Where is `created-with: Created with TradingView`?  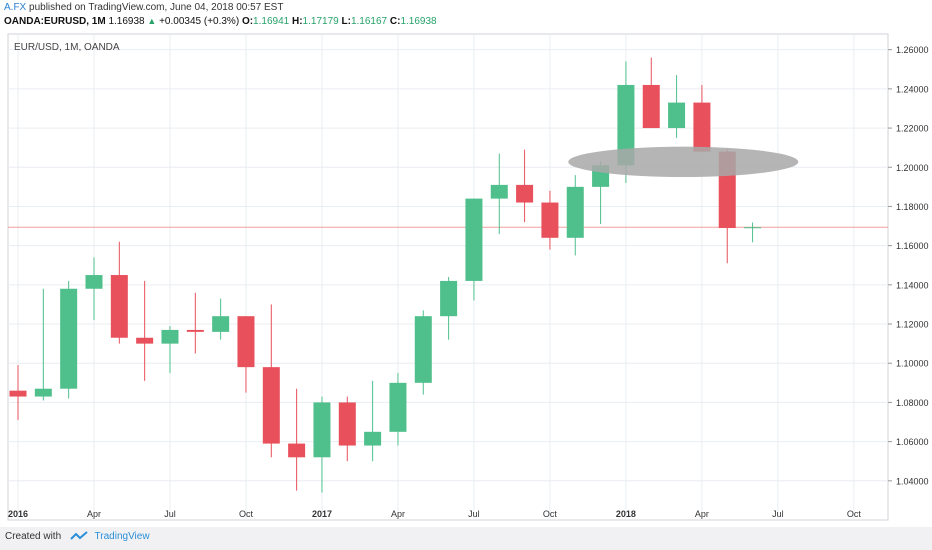 created-with: Created with TradingView is located at coordinates (77, 536).